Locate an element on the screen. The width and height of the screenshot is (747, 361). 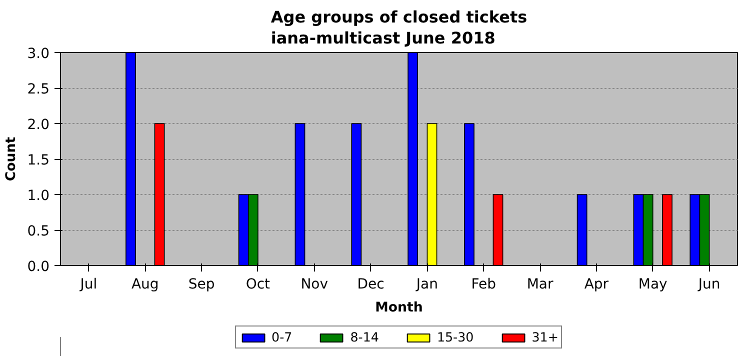
legend-label: 0-7 is located at coordinates (282, 337).